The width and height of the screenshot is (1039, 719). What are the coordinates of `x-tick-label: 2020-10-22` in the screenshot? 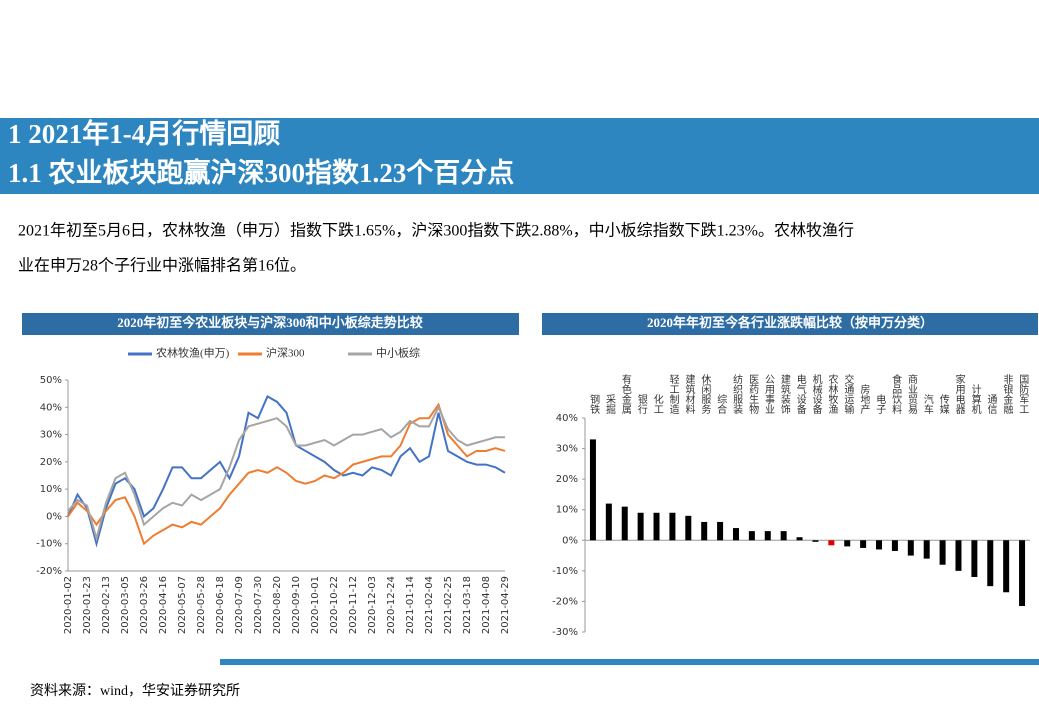 It's located at (334, 605).